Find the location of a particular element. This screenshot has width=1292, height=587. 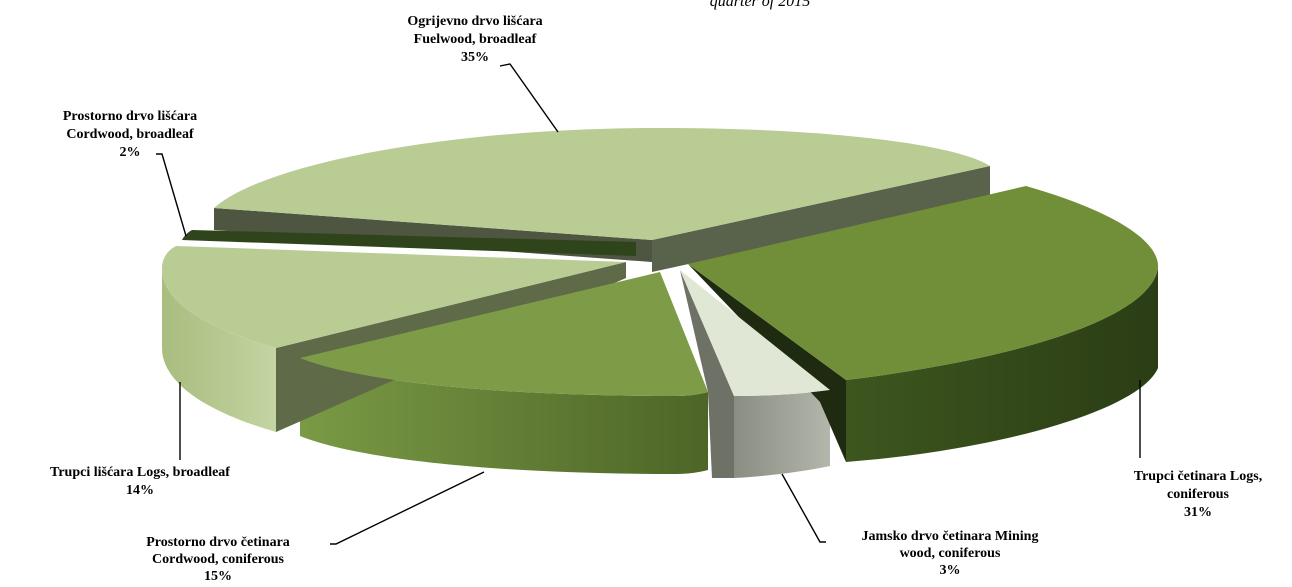

slice-top-prostorno-cetinara is located at coordinates (504, 334).